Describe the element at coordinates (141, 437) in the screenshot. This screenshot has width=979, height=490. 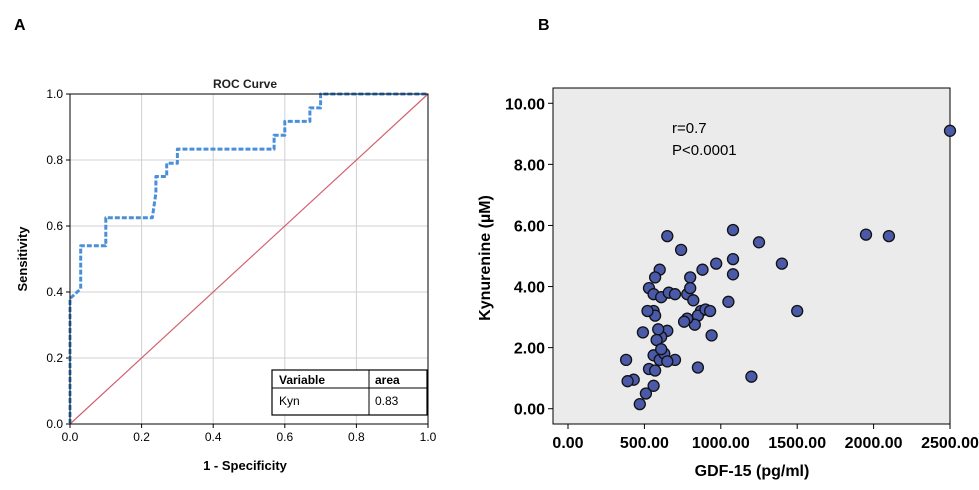
I see `roc-x-tick-label: 0.2` at that location.